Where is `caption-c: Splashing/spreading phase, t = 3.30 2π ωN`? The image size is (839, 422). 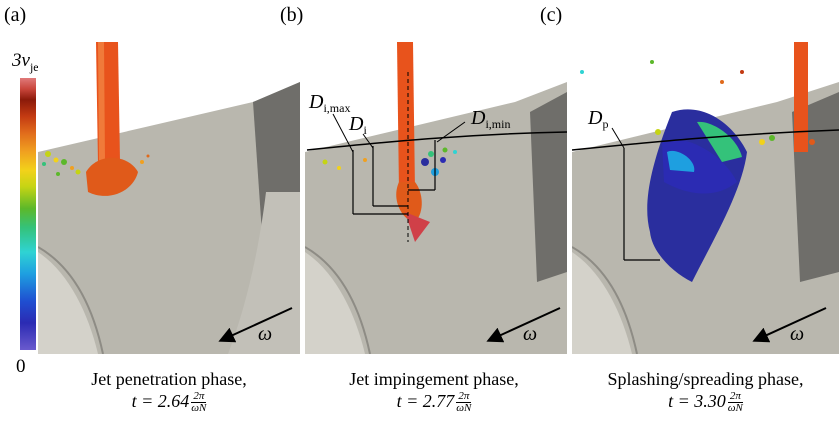 caption-c: Splashing/spreading phase, t = 3.30 2π ωN is located at coordinates (705, 392).